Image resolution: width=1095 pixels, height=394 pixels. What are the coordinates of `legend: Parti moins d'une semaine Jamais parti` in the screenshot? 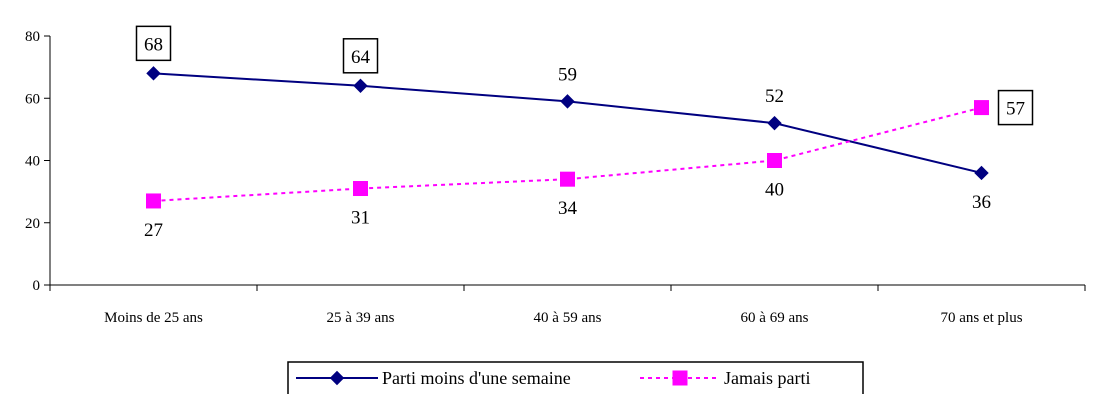 It's located at (575, 377).